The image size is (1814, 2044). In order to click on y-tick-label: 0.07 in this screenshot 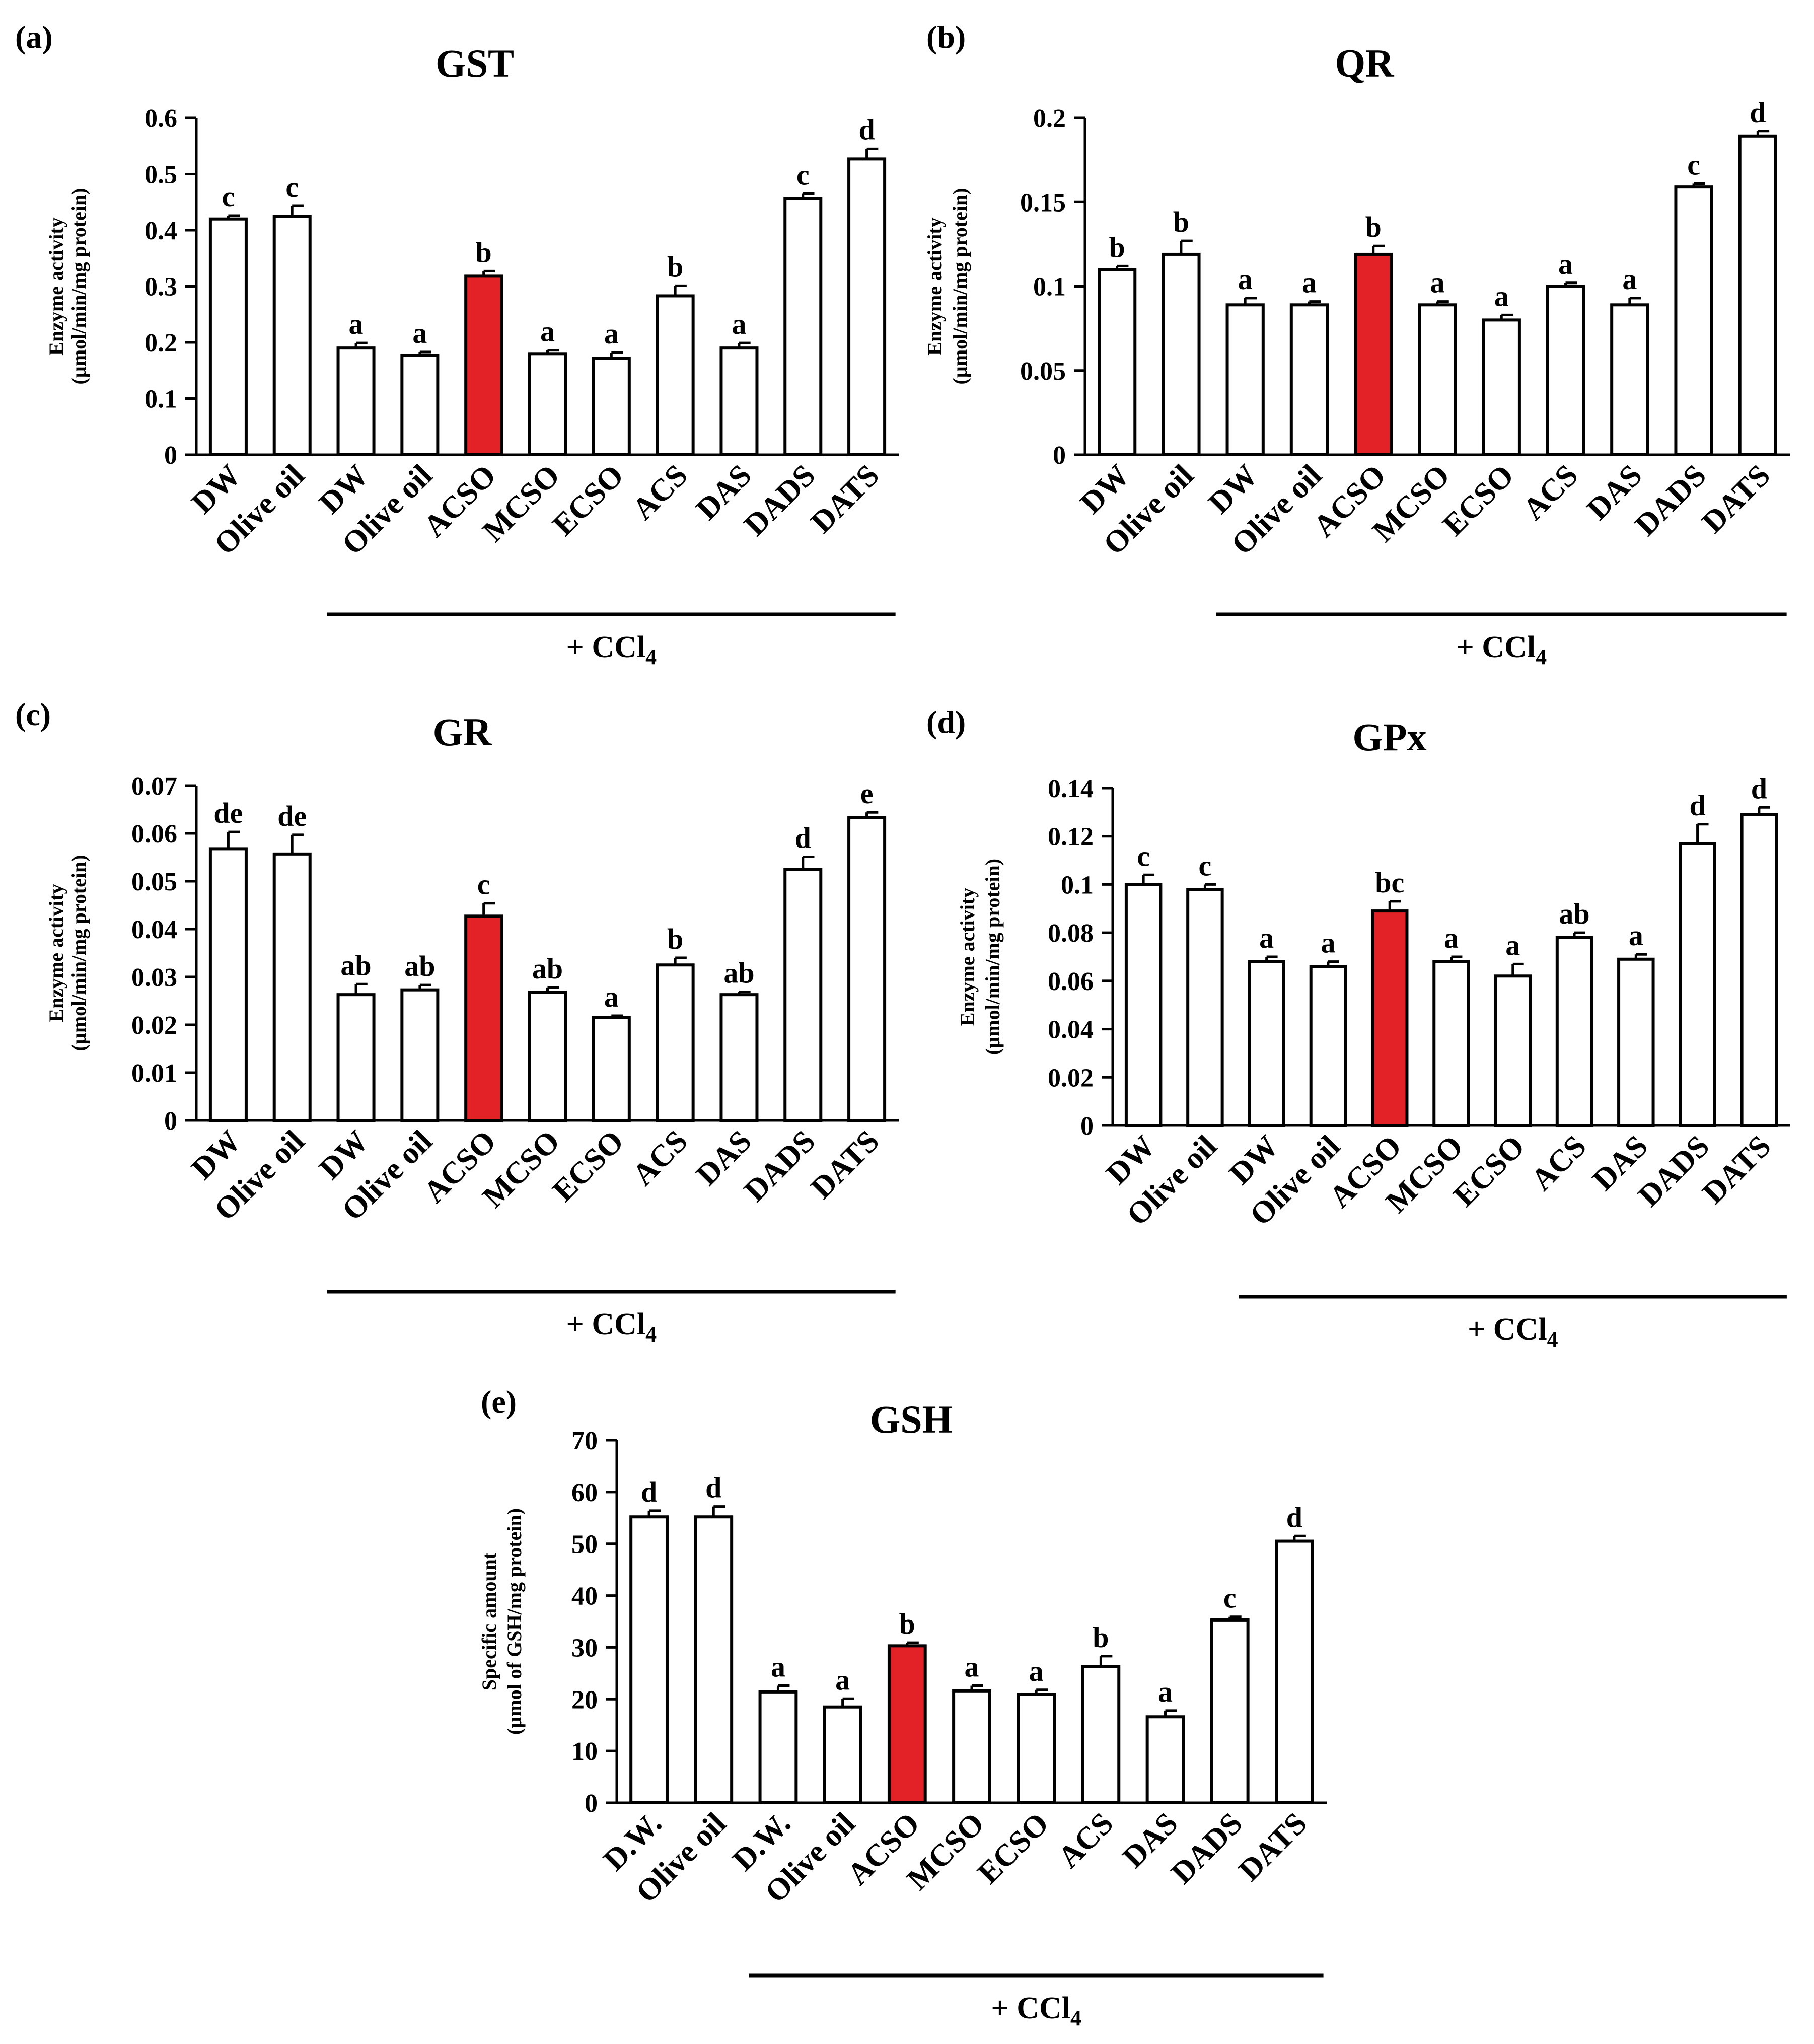, I will do `click(154, 787)`.